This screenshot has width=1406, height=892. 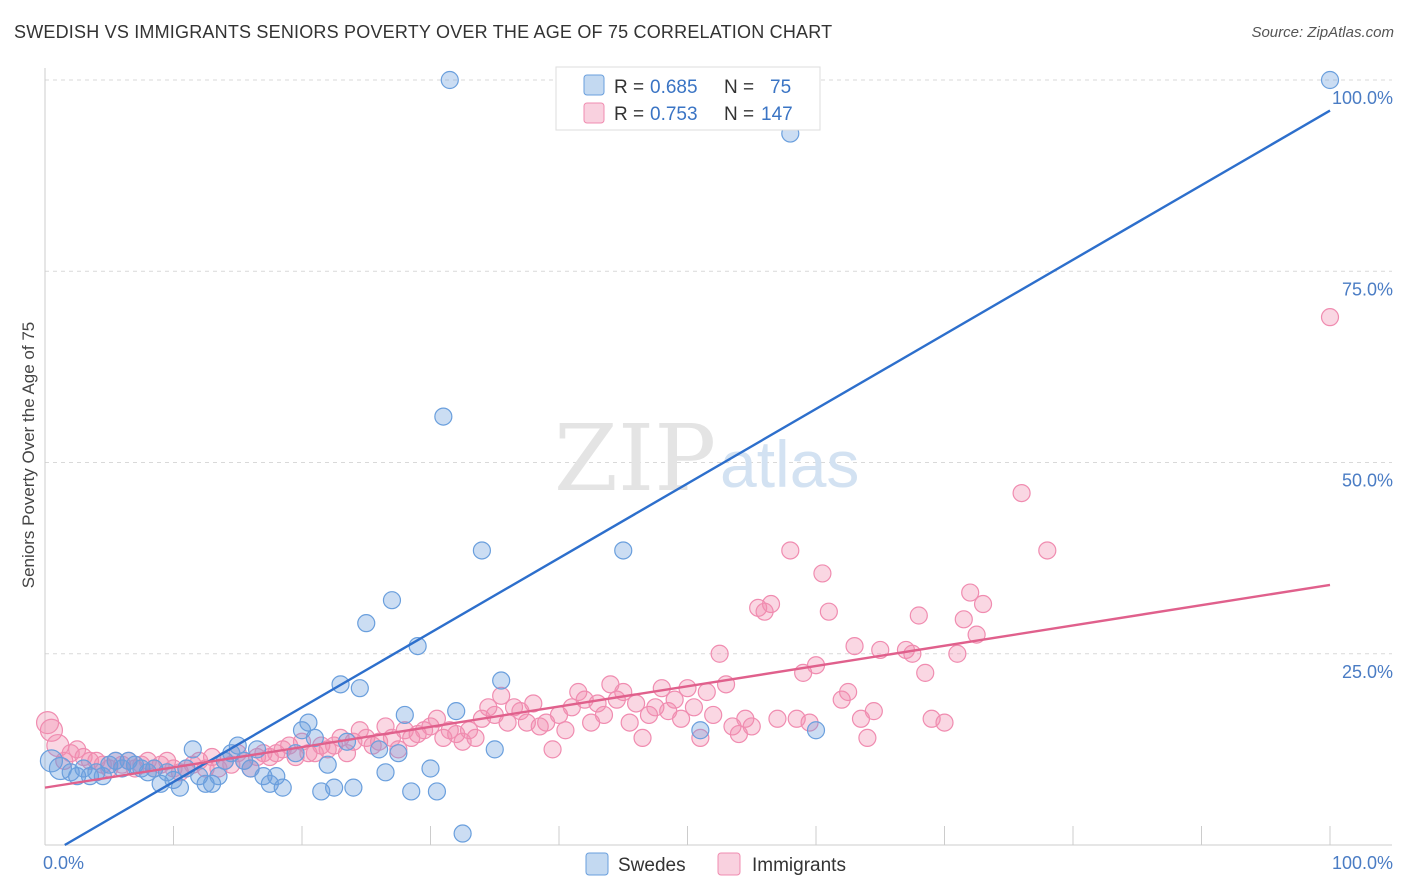 I want to click on legend-n-label-immigrants: N =, so click(x=739, y=114).